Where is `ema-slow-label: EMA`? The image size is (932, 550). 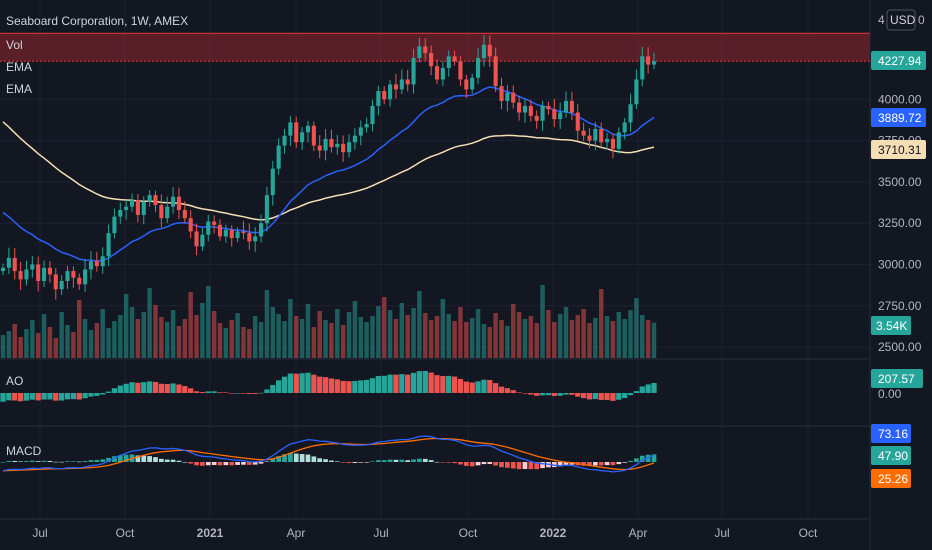
ema-slow-label: EMA is located at coordinates (19, 89).